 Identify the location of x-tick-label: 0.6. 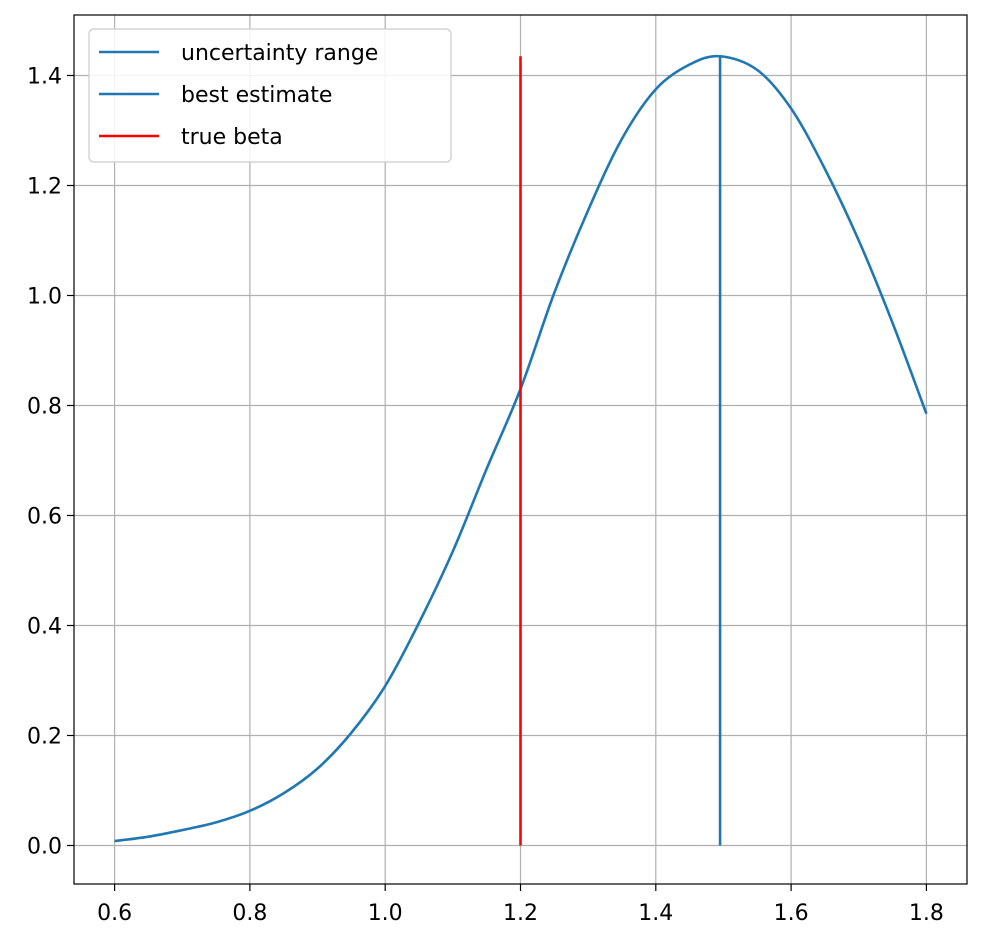
(114, 913).